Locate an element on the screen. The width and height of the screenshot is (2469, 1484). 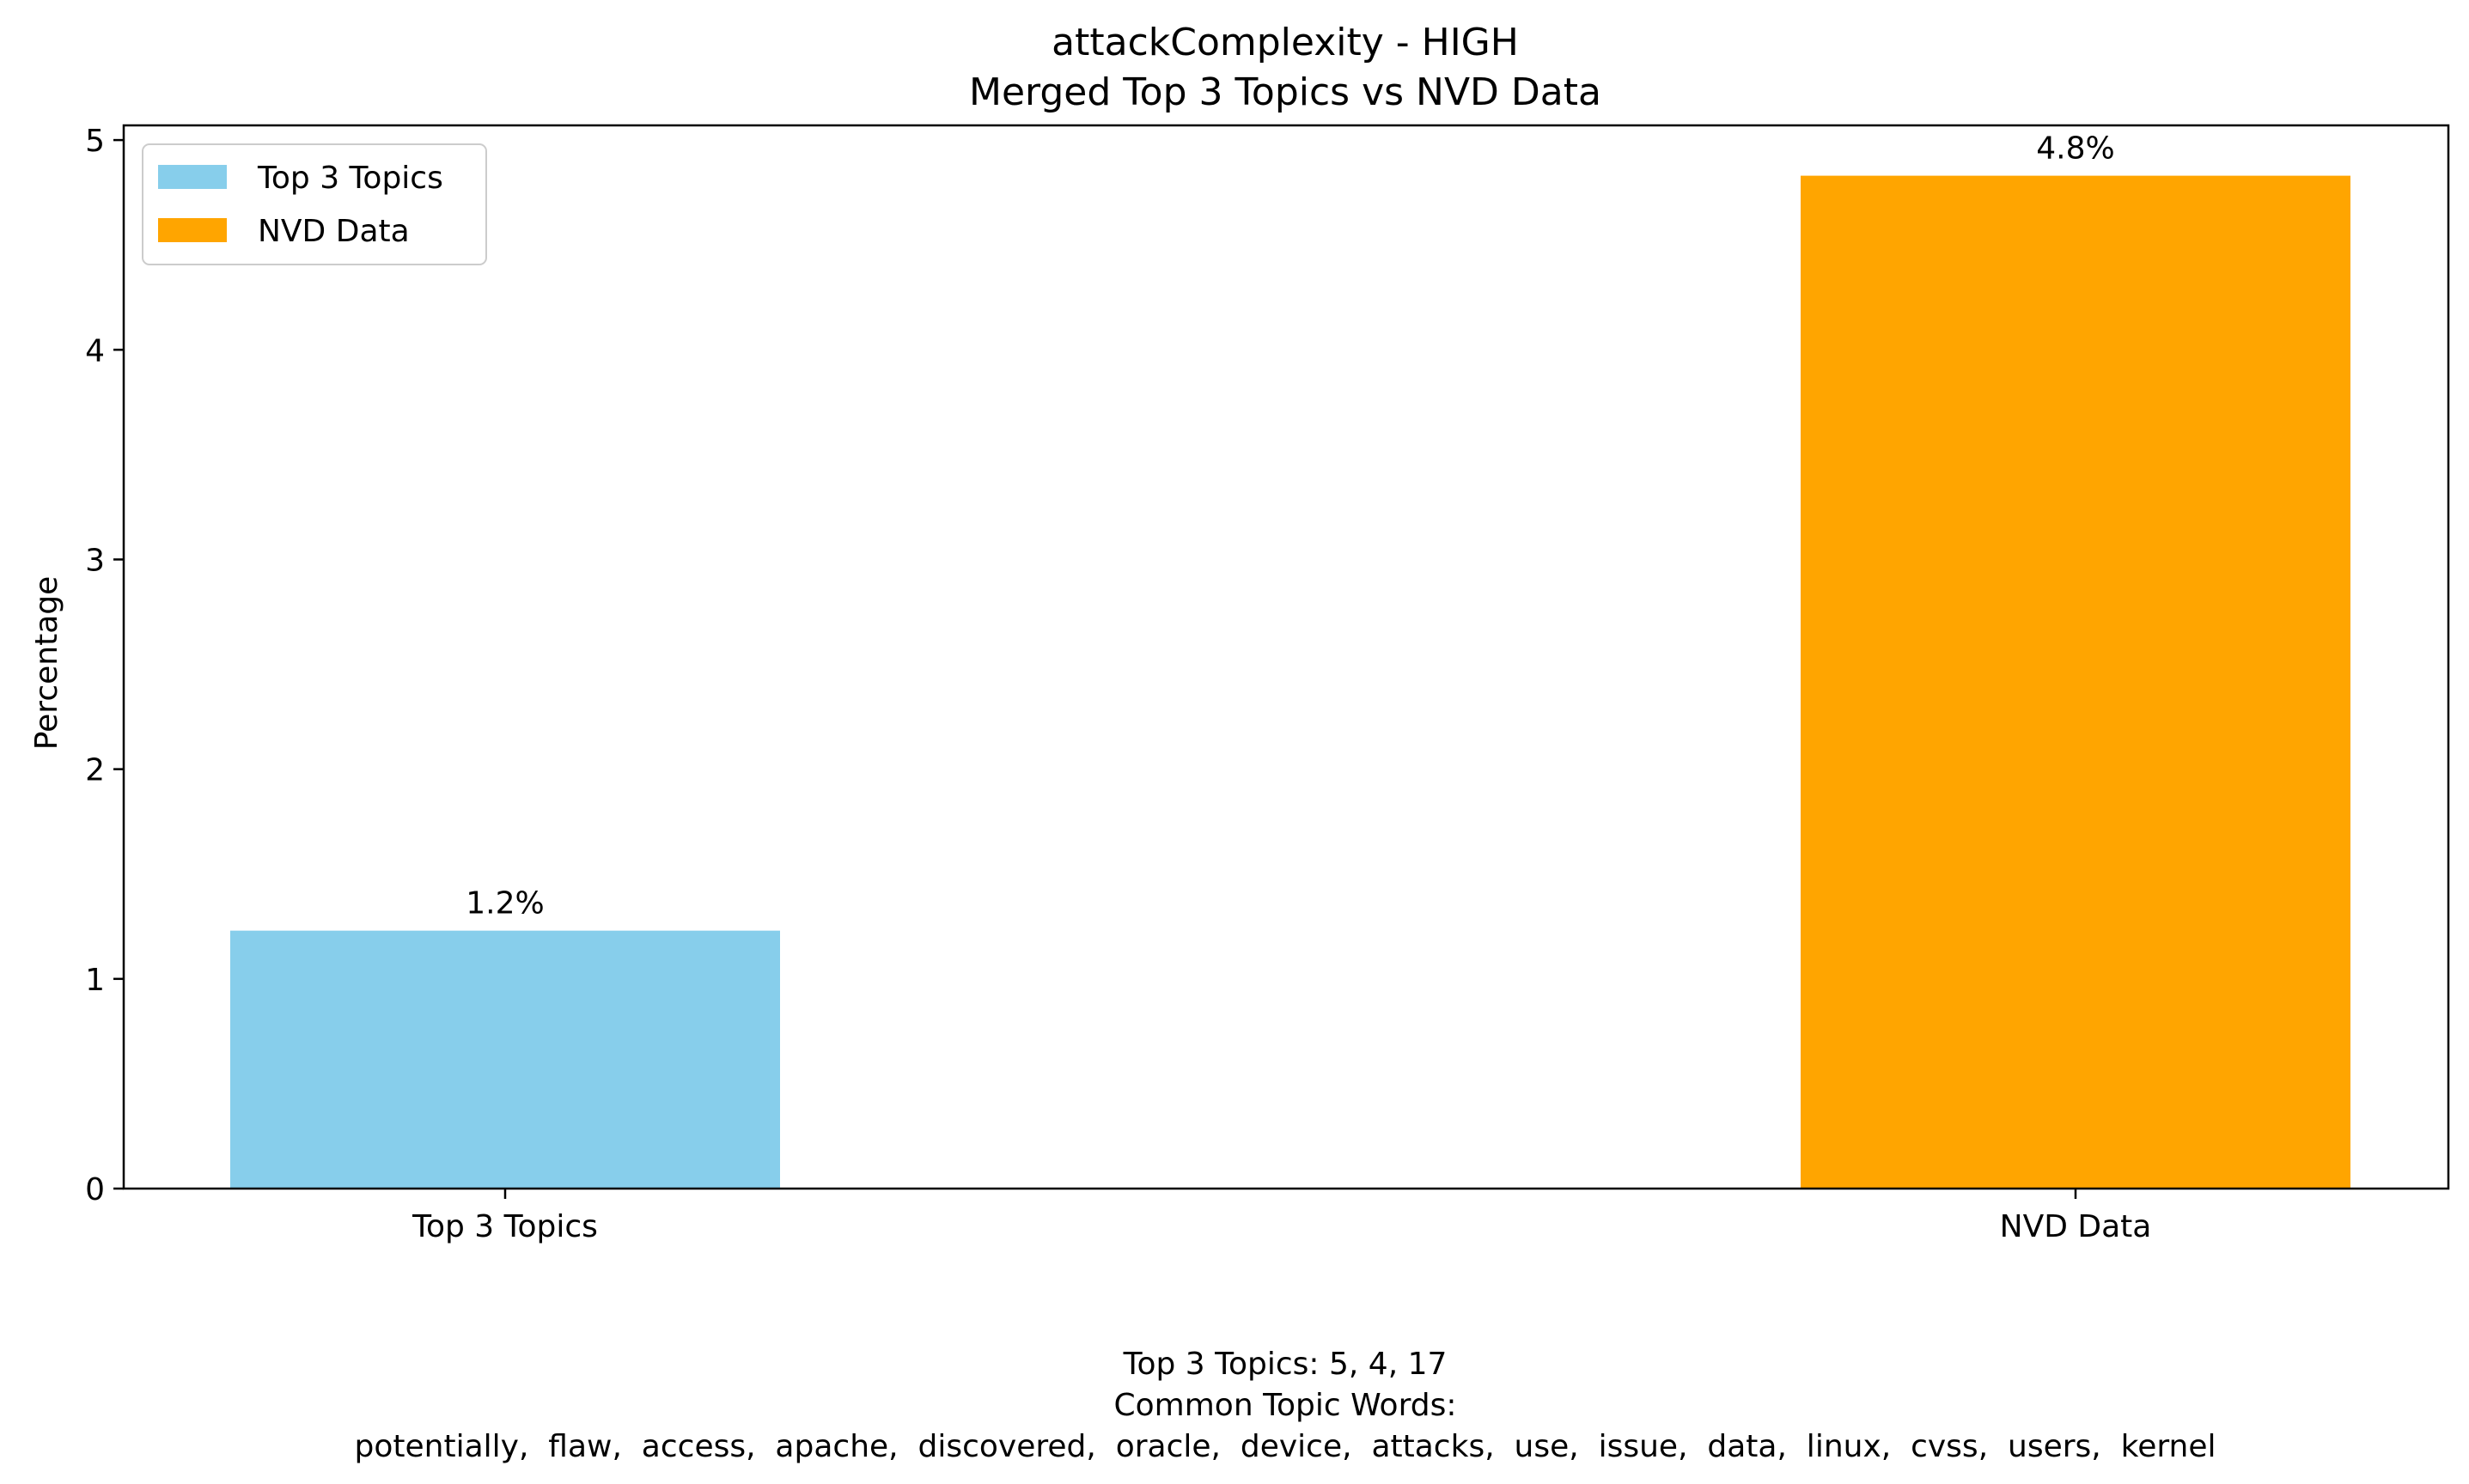
y-tick-label: 4 is located at coordinates (95, 350).